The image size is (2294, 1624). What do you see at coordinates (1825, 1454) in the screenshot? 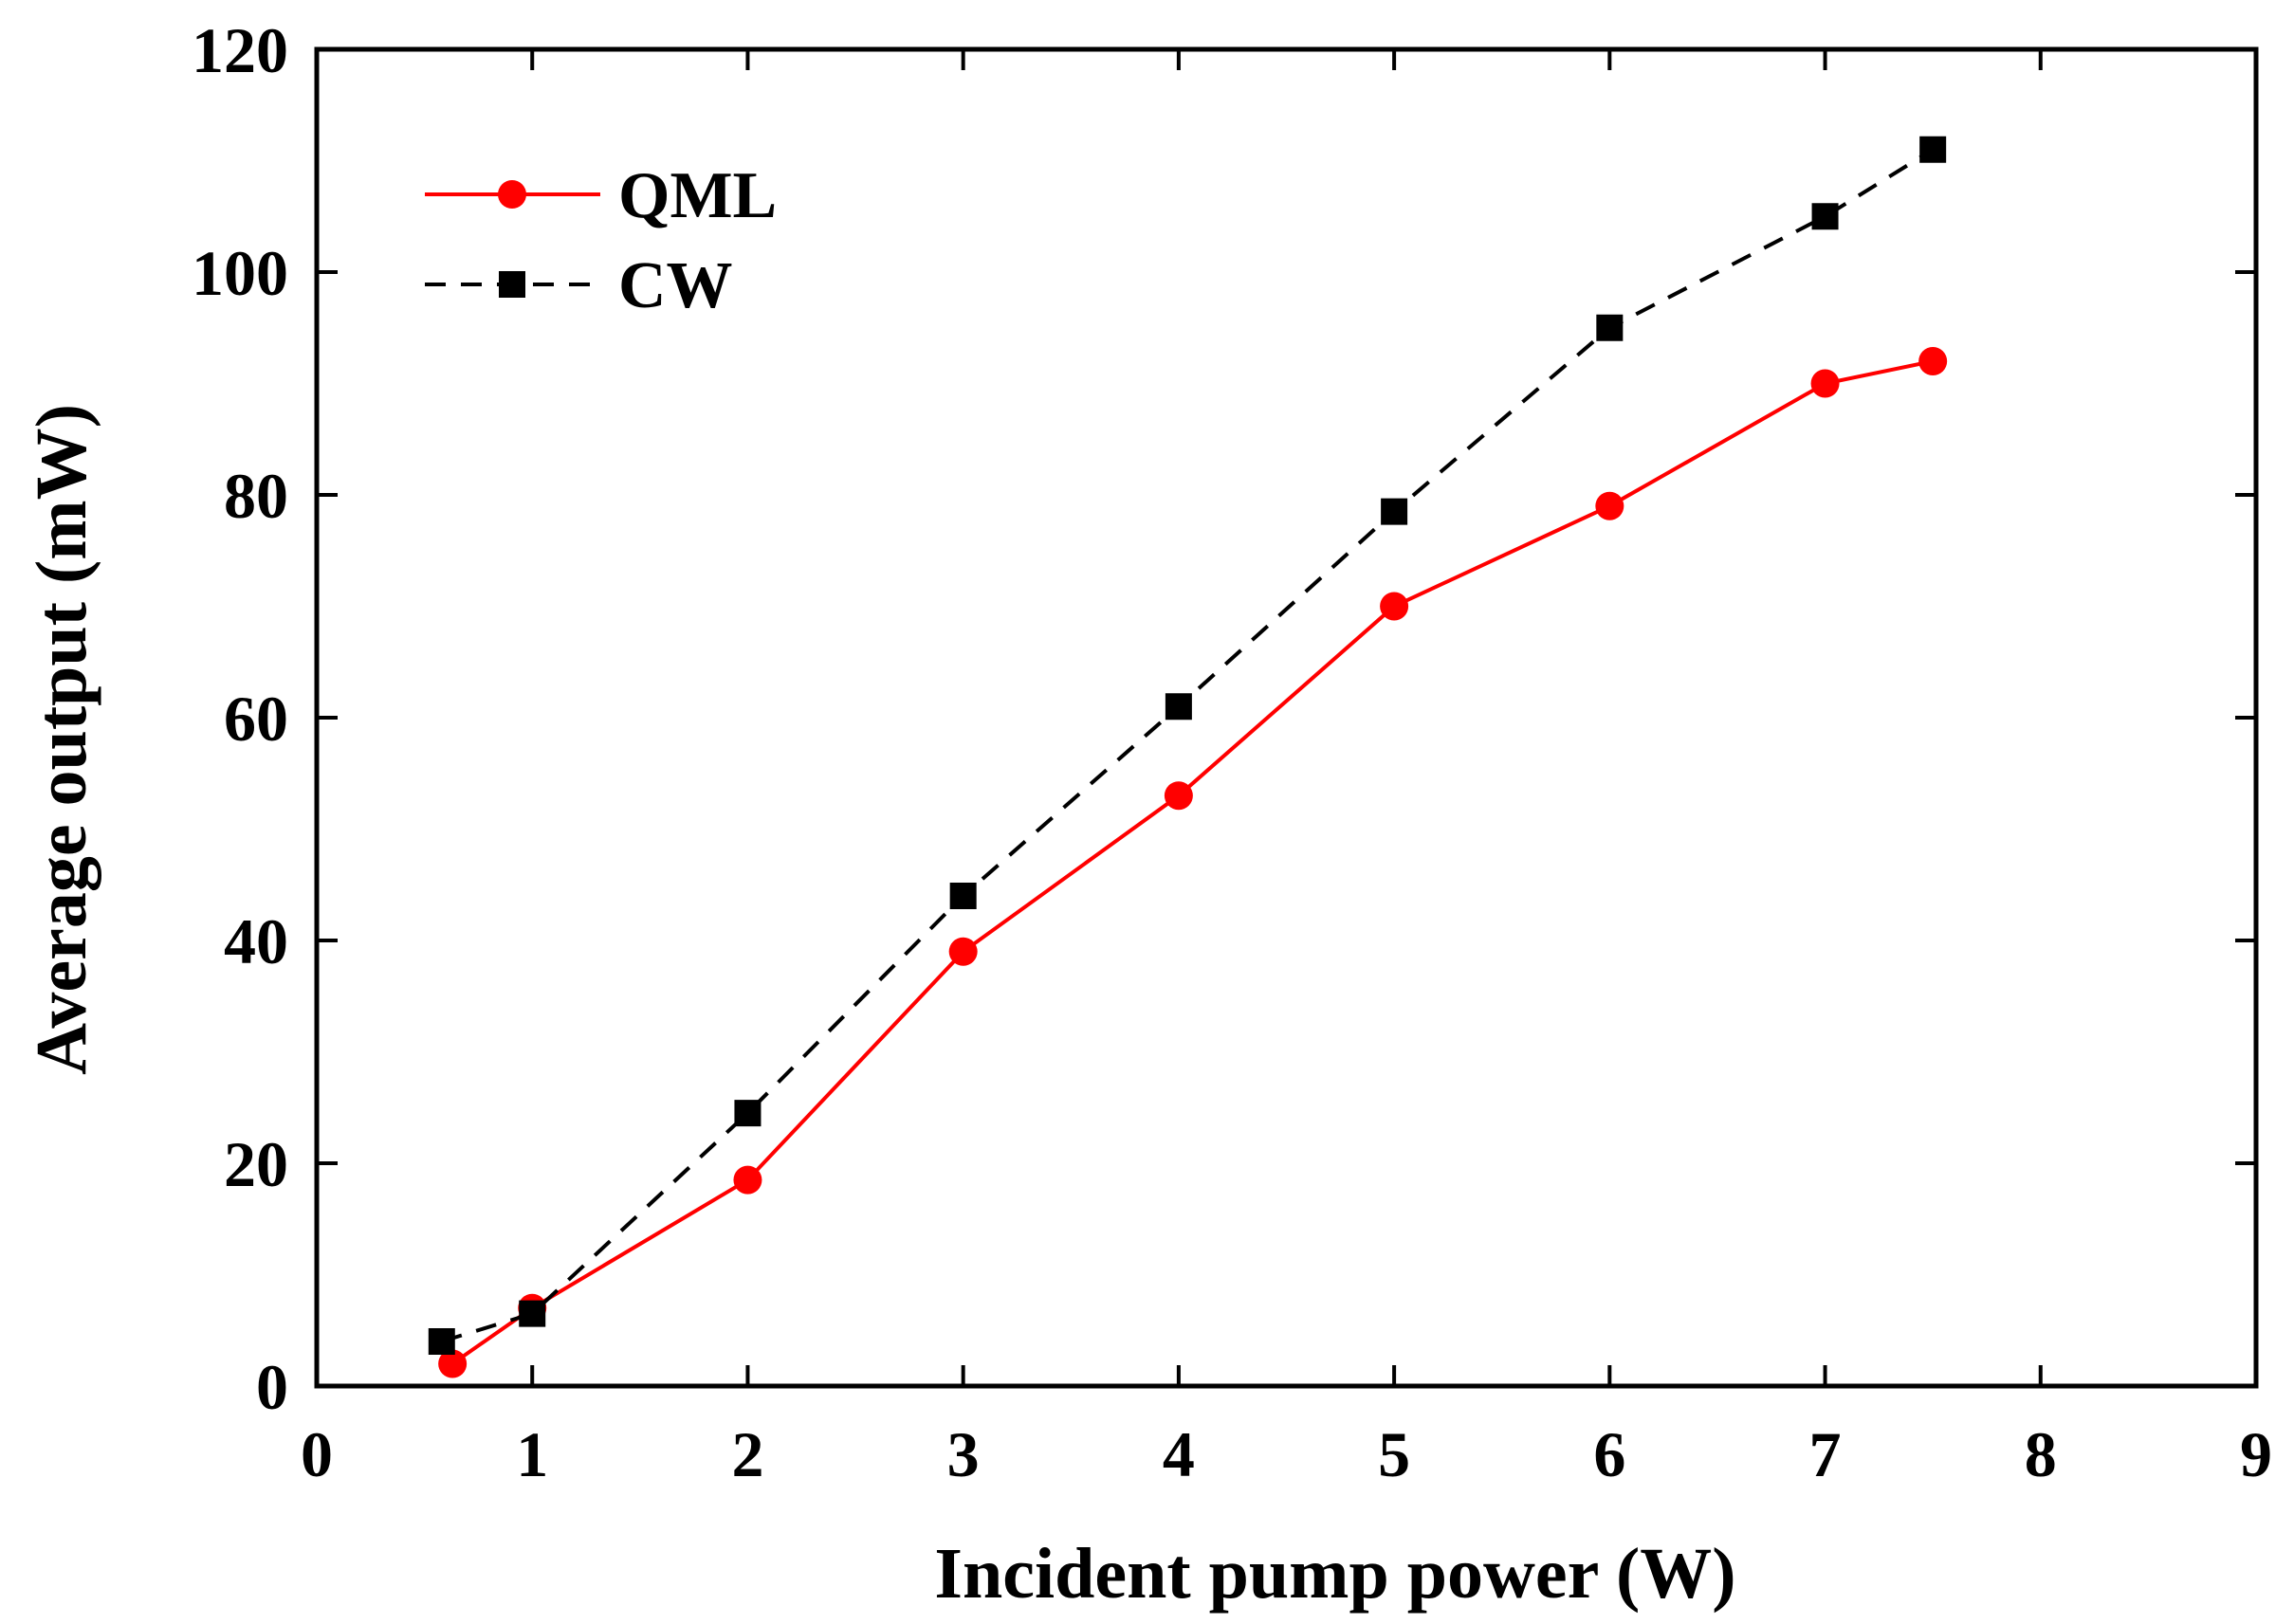
I see `x-tick-label: 7` at bounding box center [1825, 1454].